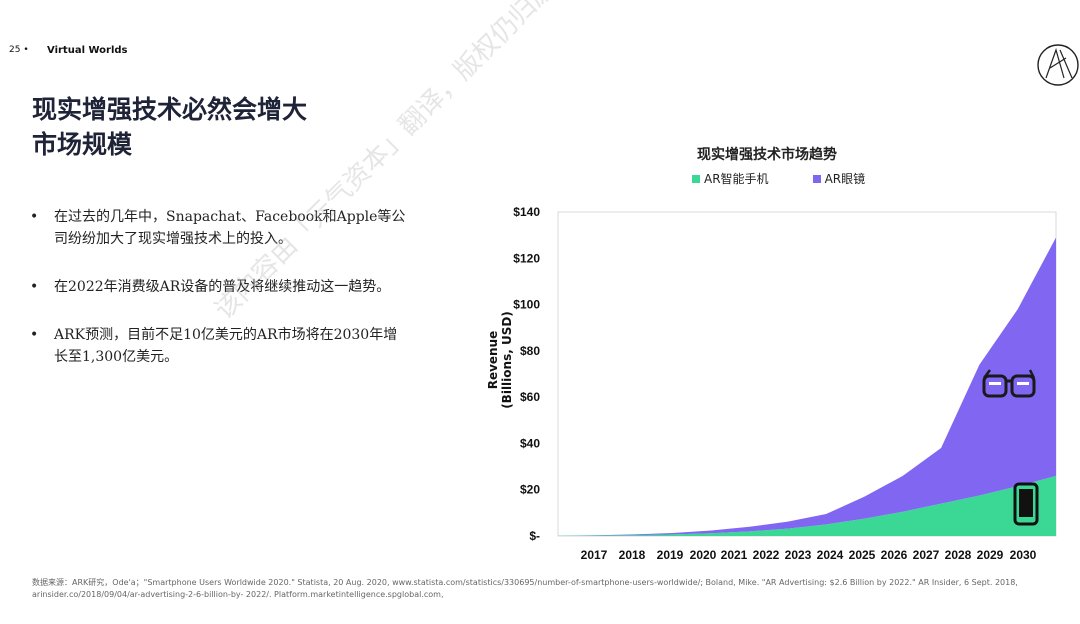 The image size is (1080, 624). What do you see at coordinates (169, 127) in the screenshot?
I see `page-title: 现实增强技术必然会增大 市场规模` at bounding box center [169, 127].